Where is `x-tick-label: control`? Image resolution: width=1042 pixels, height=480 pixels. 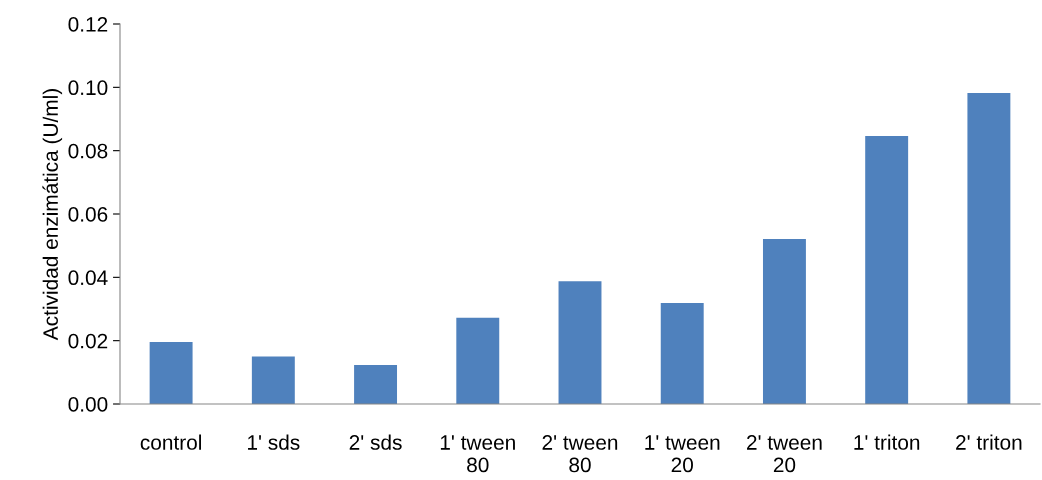 x-tick-label: control is located at coordinates (170, 442).